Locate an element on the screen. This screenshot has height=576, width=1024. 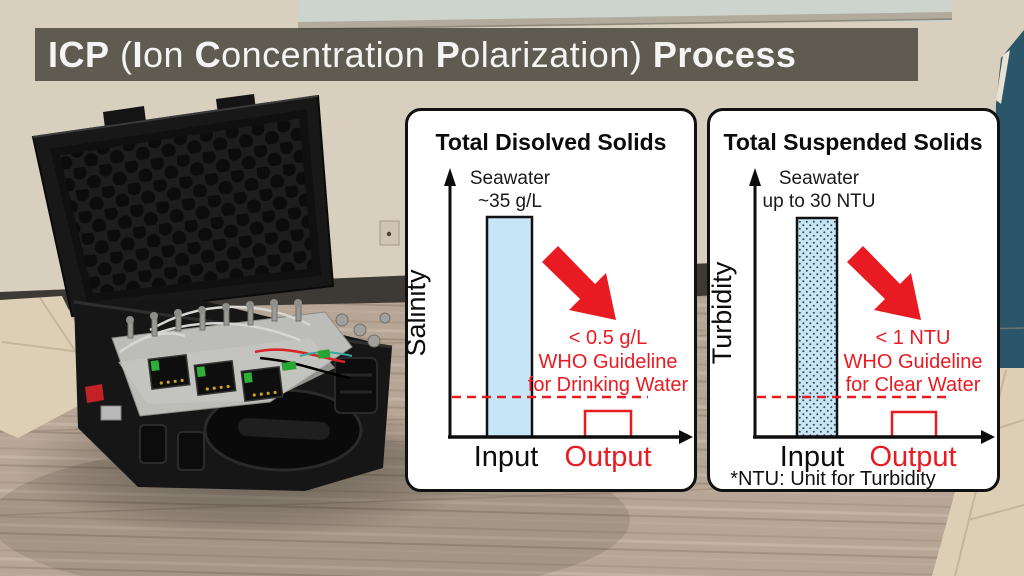
annotation-seawater-line2: up to 30 NTU is located at coordinates (819, 201).